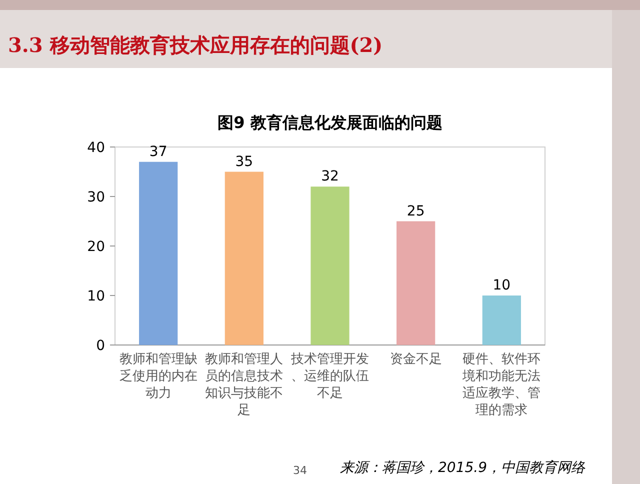 Image resolution: width=640 pixels, height=484 pixels. Describe the element at coordinates (244, 385) in the screenshot. I see `x-tick-label: 教师和管理人员的信息技术知识与技能不足` at that location.